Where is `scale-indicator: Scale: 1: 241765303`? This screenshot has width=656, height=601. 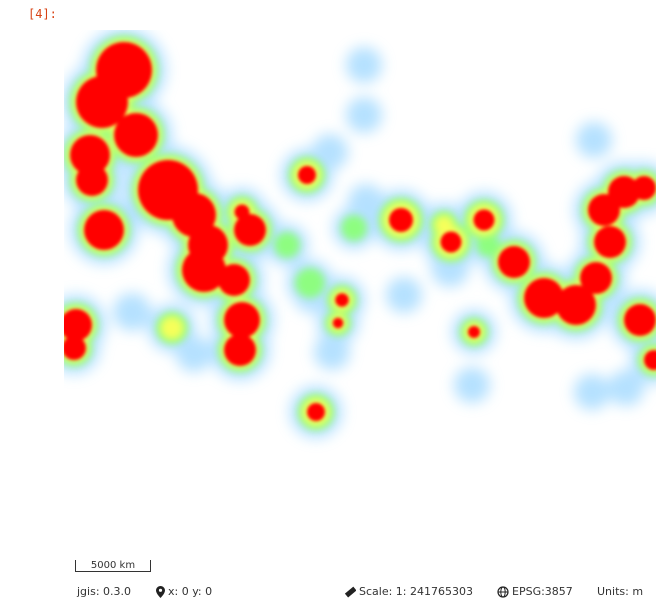
scale-indicator: Scale: 1: 241765303 is located at coordinates (408, 591).